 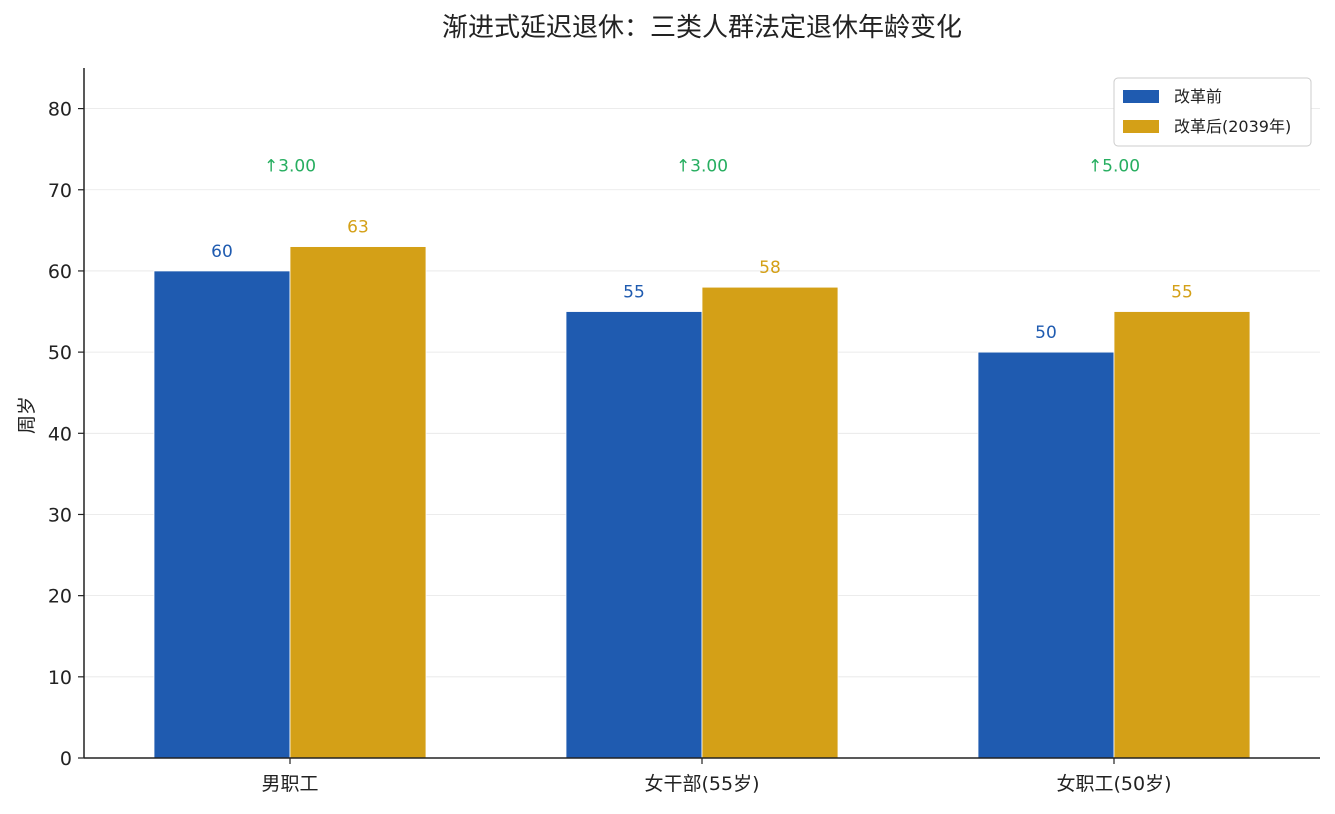 What do you see at coordinates (702, 28) in the screenshot?
I see `chart-title: 渐进式延迟退休：三类人群法定退休年龄变化` at bounding box center [702, 28].